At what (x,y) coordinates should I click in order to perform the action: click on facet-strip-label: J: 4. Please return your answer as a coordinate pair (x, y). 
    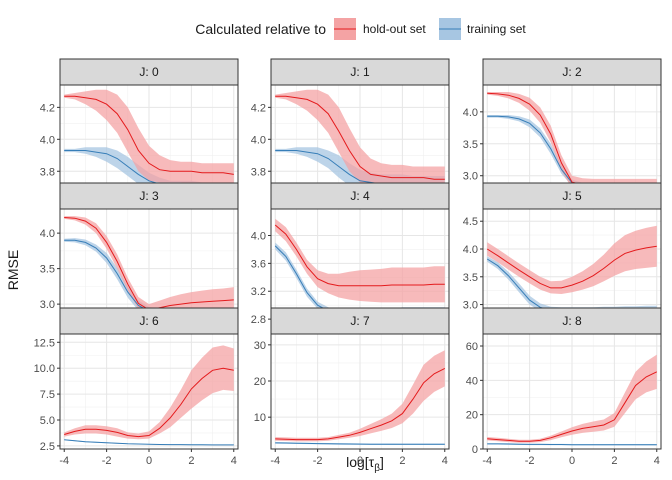
    Looking at the image, I should click on (360, 196).